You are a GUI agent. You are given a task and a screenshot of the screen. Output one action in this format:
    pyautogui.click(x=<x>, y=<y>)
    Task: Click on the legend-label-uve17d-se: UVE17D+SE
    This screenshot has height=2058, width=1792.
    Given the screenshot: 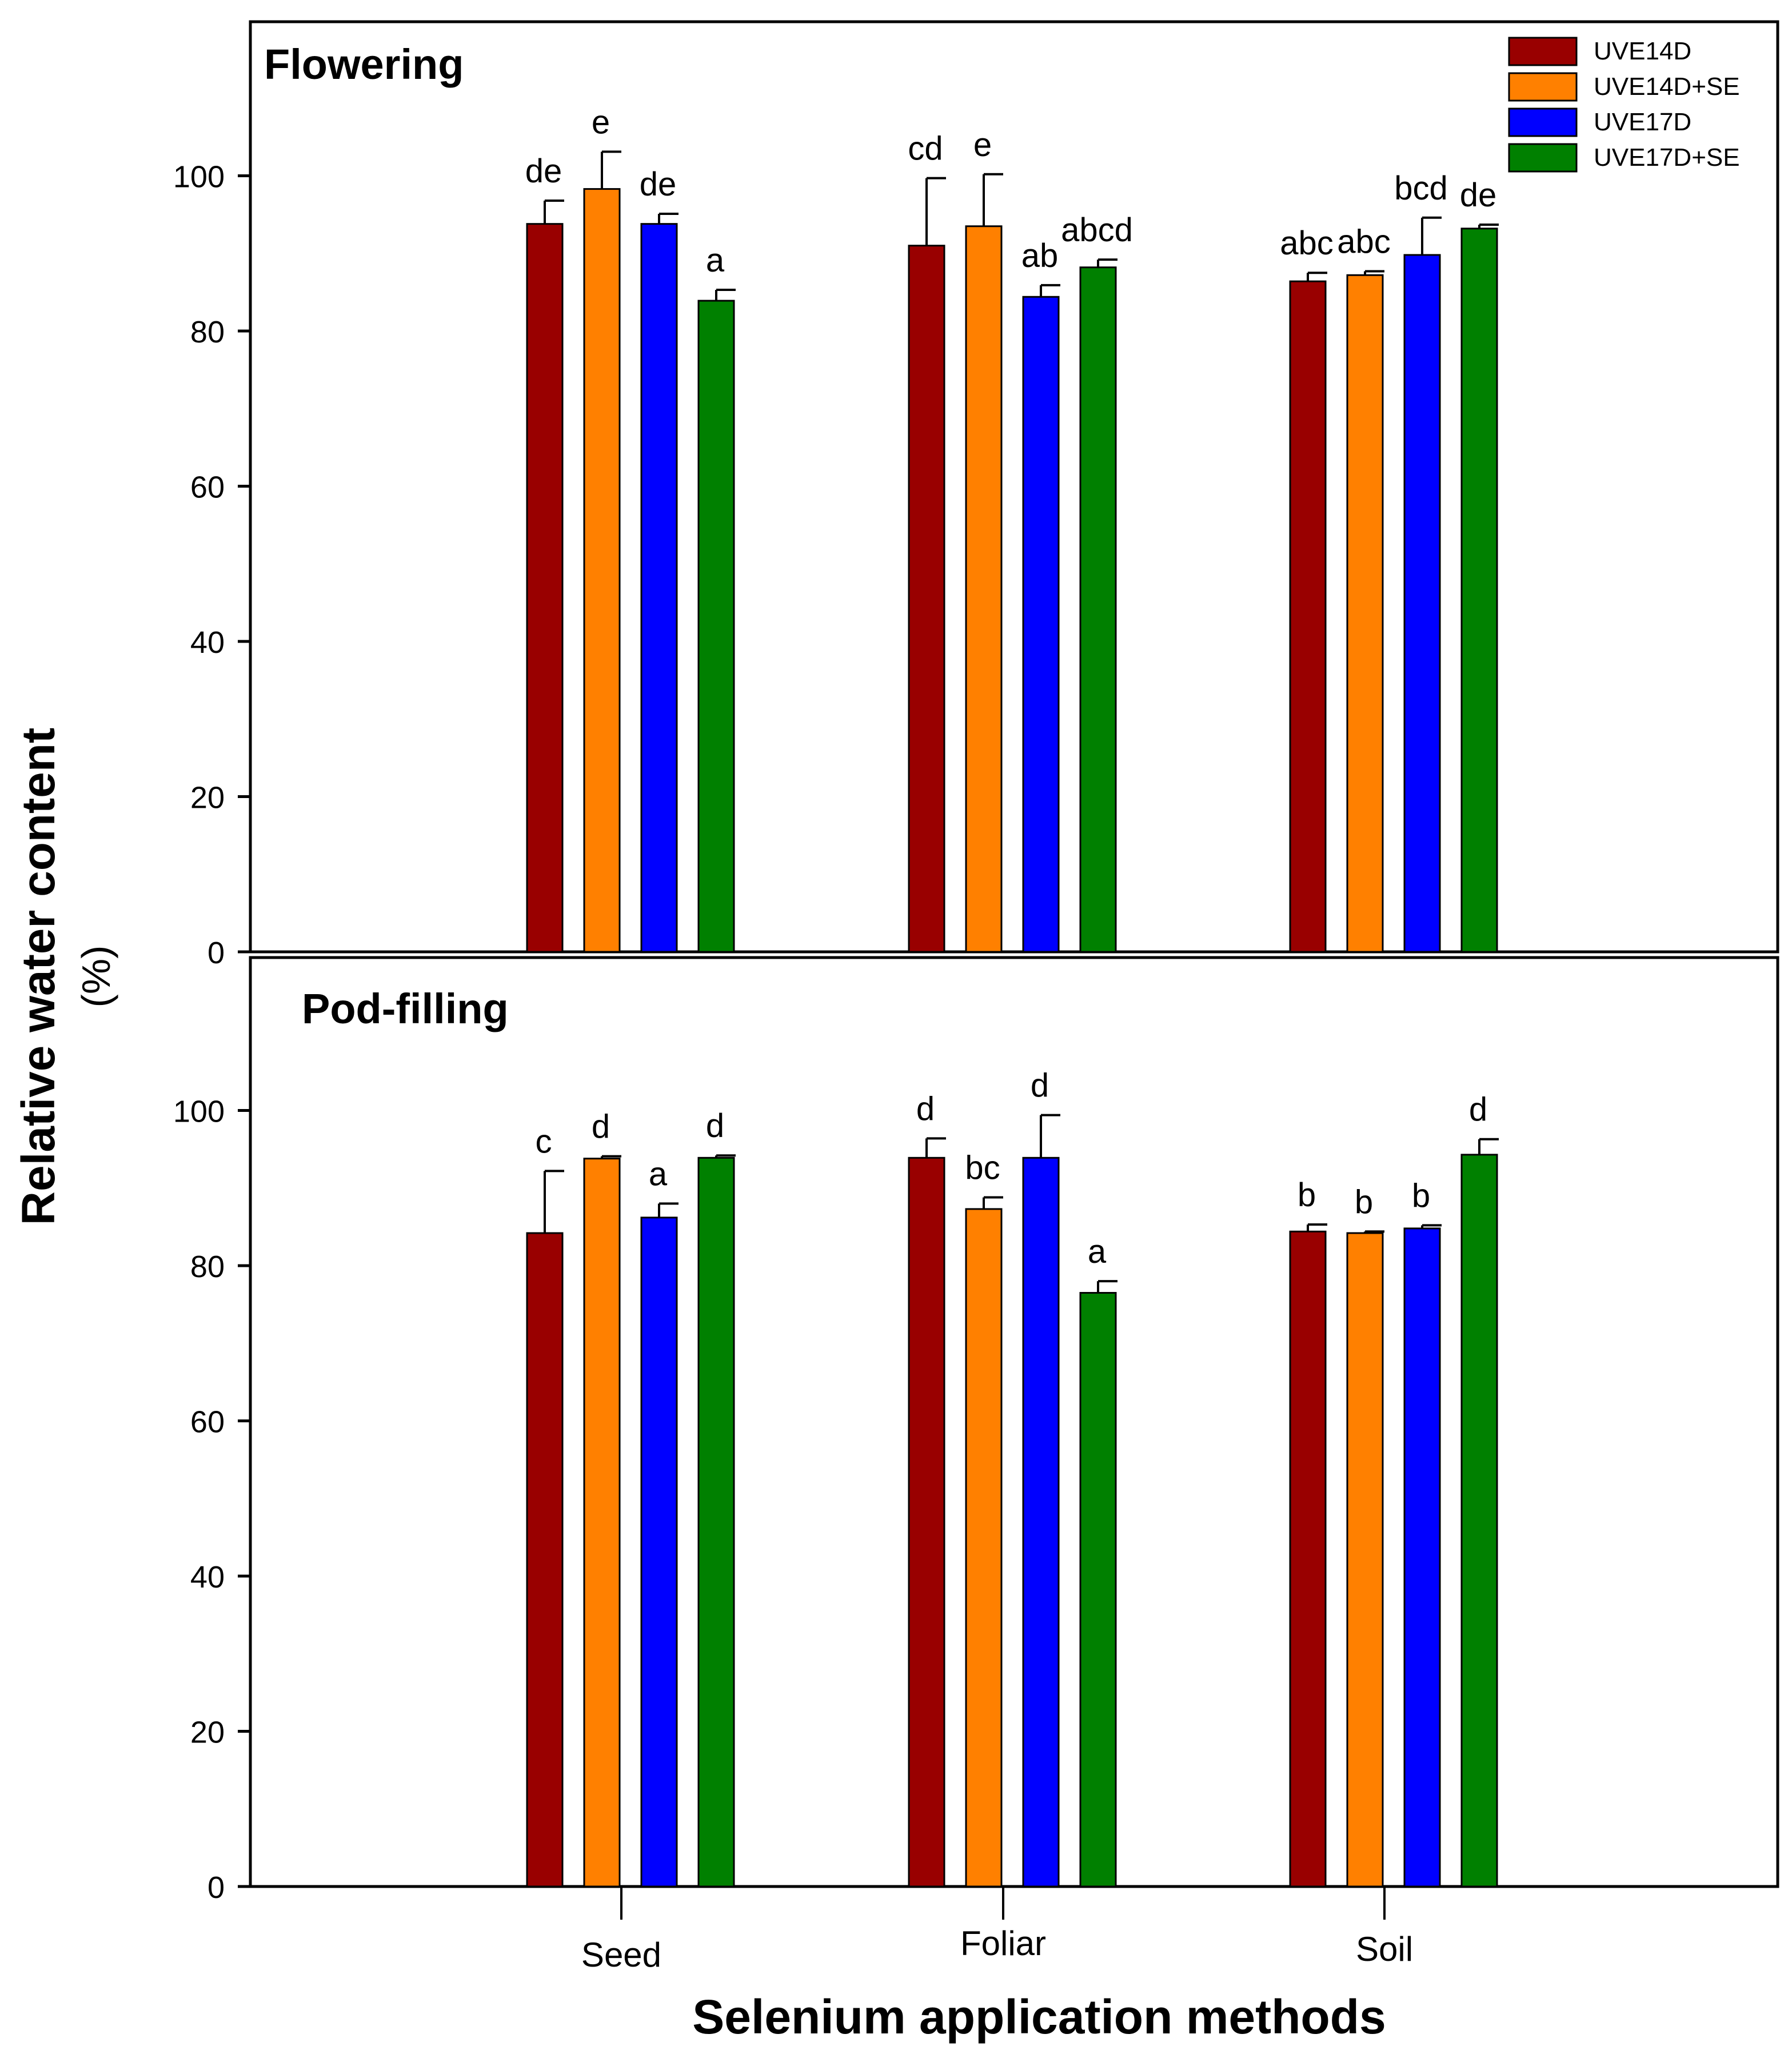 What is the action you would take?
    pyautogui.click(x=1667, y=157)
    